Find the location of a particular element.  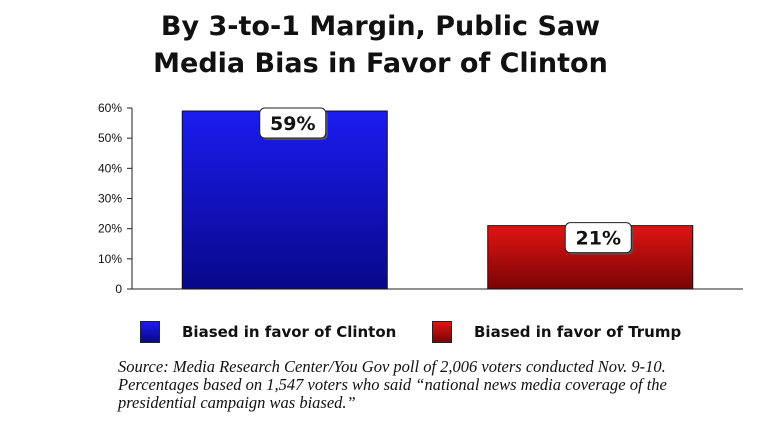

legend-item-trump: Biased in favor of Trump is located at coordinates (556, 332).